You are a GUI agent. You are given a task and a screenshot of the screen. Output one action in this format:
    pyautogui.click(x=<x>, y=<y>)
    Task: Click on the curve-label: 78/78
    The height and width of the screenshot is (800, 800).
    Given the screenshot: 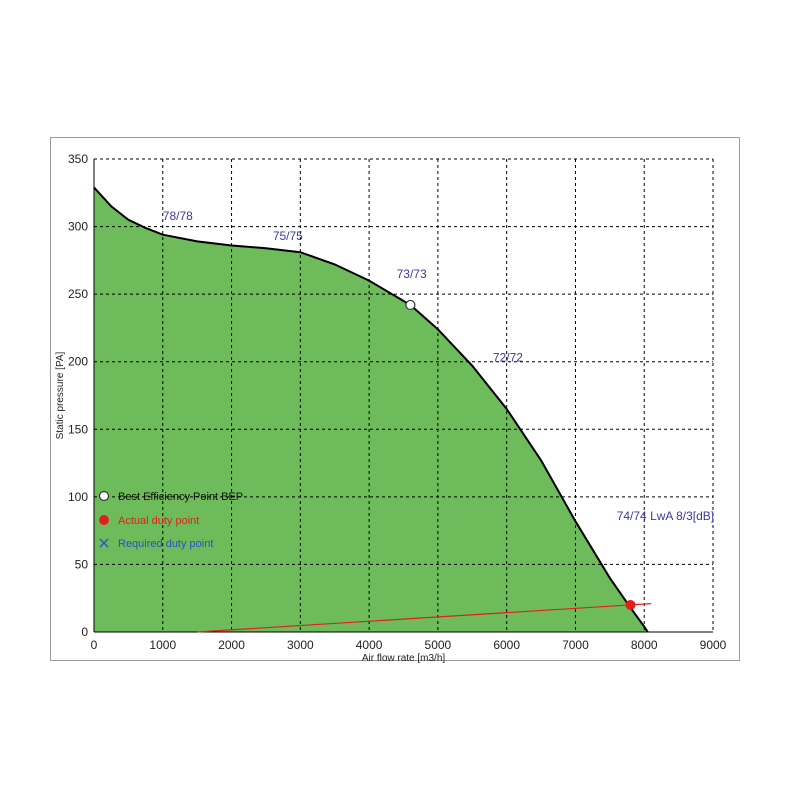 What is the action you would take?
    pyautogui.click(x=178, y=216)
    